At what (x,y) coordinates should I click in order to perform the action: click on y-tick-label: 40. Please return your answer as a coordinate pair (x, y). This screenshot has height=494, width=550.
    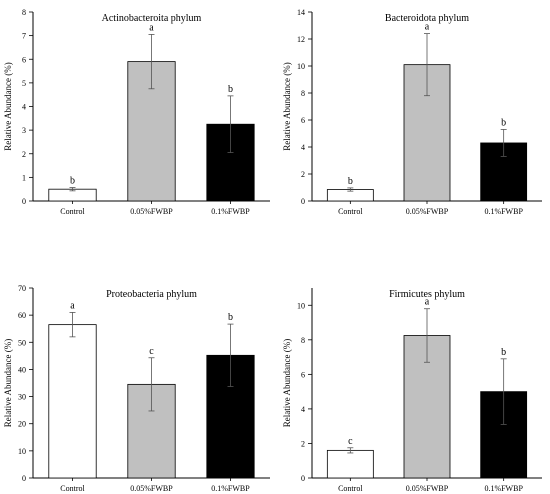
    Looking at the image, I should click on (22, 369).